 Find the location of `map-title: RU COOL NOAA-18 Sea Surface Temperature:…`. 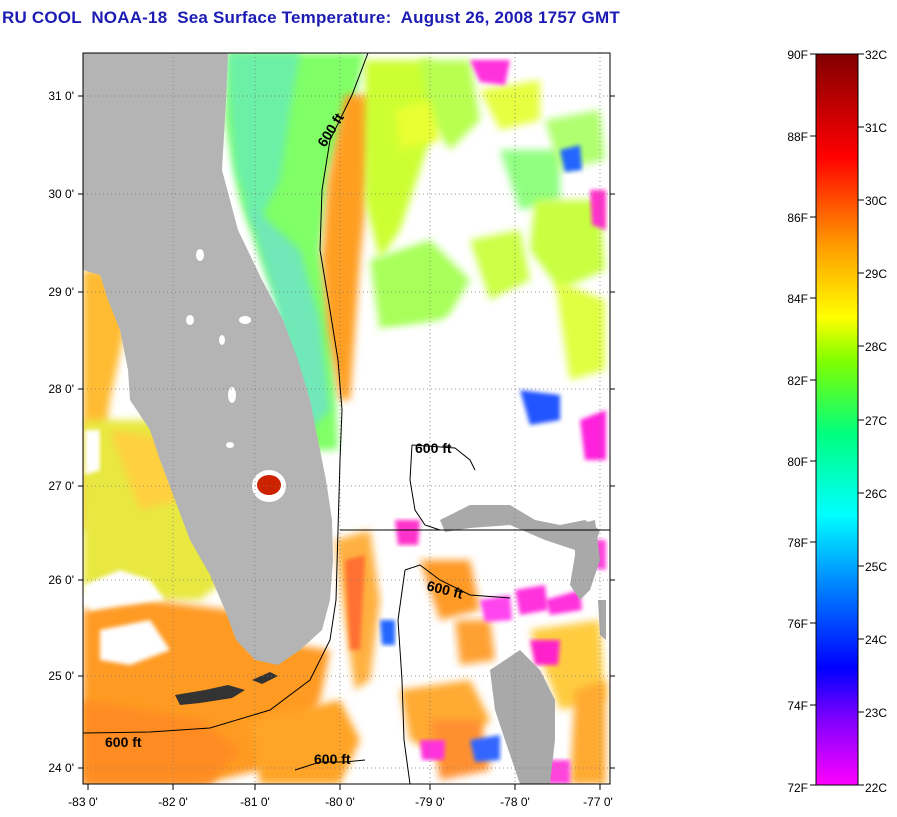

map-title: RU COOL NOAA-18 Sea Surface Temperature:… is located at coordinates (311, 17).